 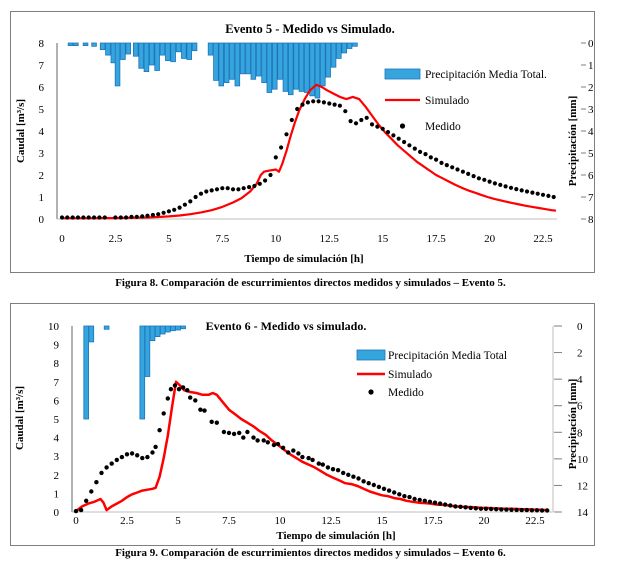 What do you see at coordinates (383, 239) in the screenshot?
I see `x-axis-tick-label: 15` at bounding box center [383, 239].